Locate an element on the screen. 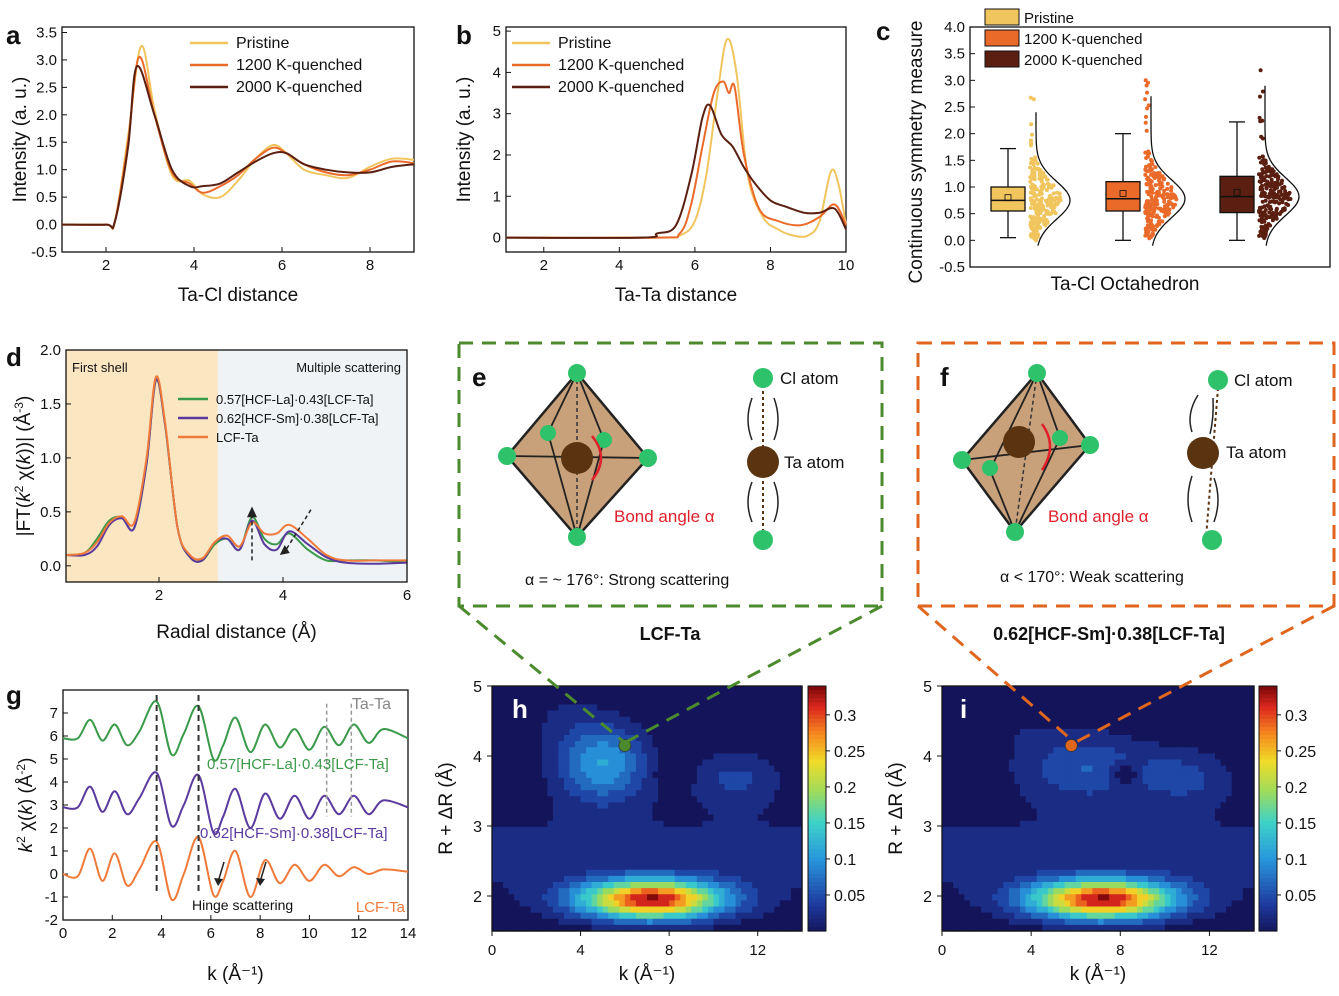 This screenshot has height=996, width=1339. y-tick-label: -1 is located at coordinates (51, 897).